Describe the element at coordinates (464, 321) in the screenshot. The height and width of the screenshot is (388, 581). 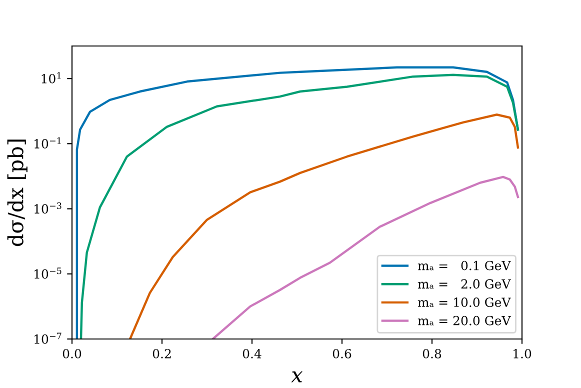
I see `legend-label: mₐ = 20.0 GeV` at that location.